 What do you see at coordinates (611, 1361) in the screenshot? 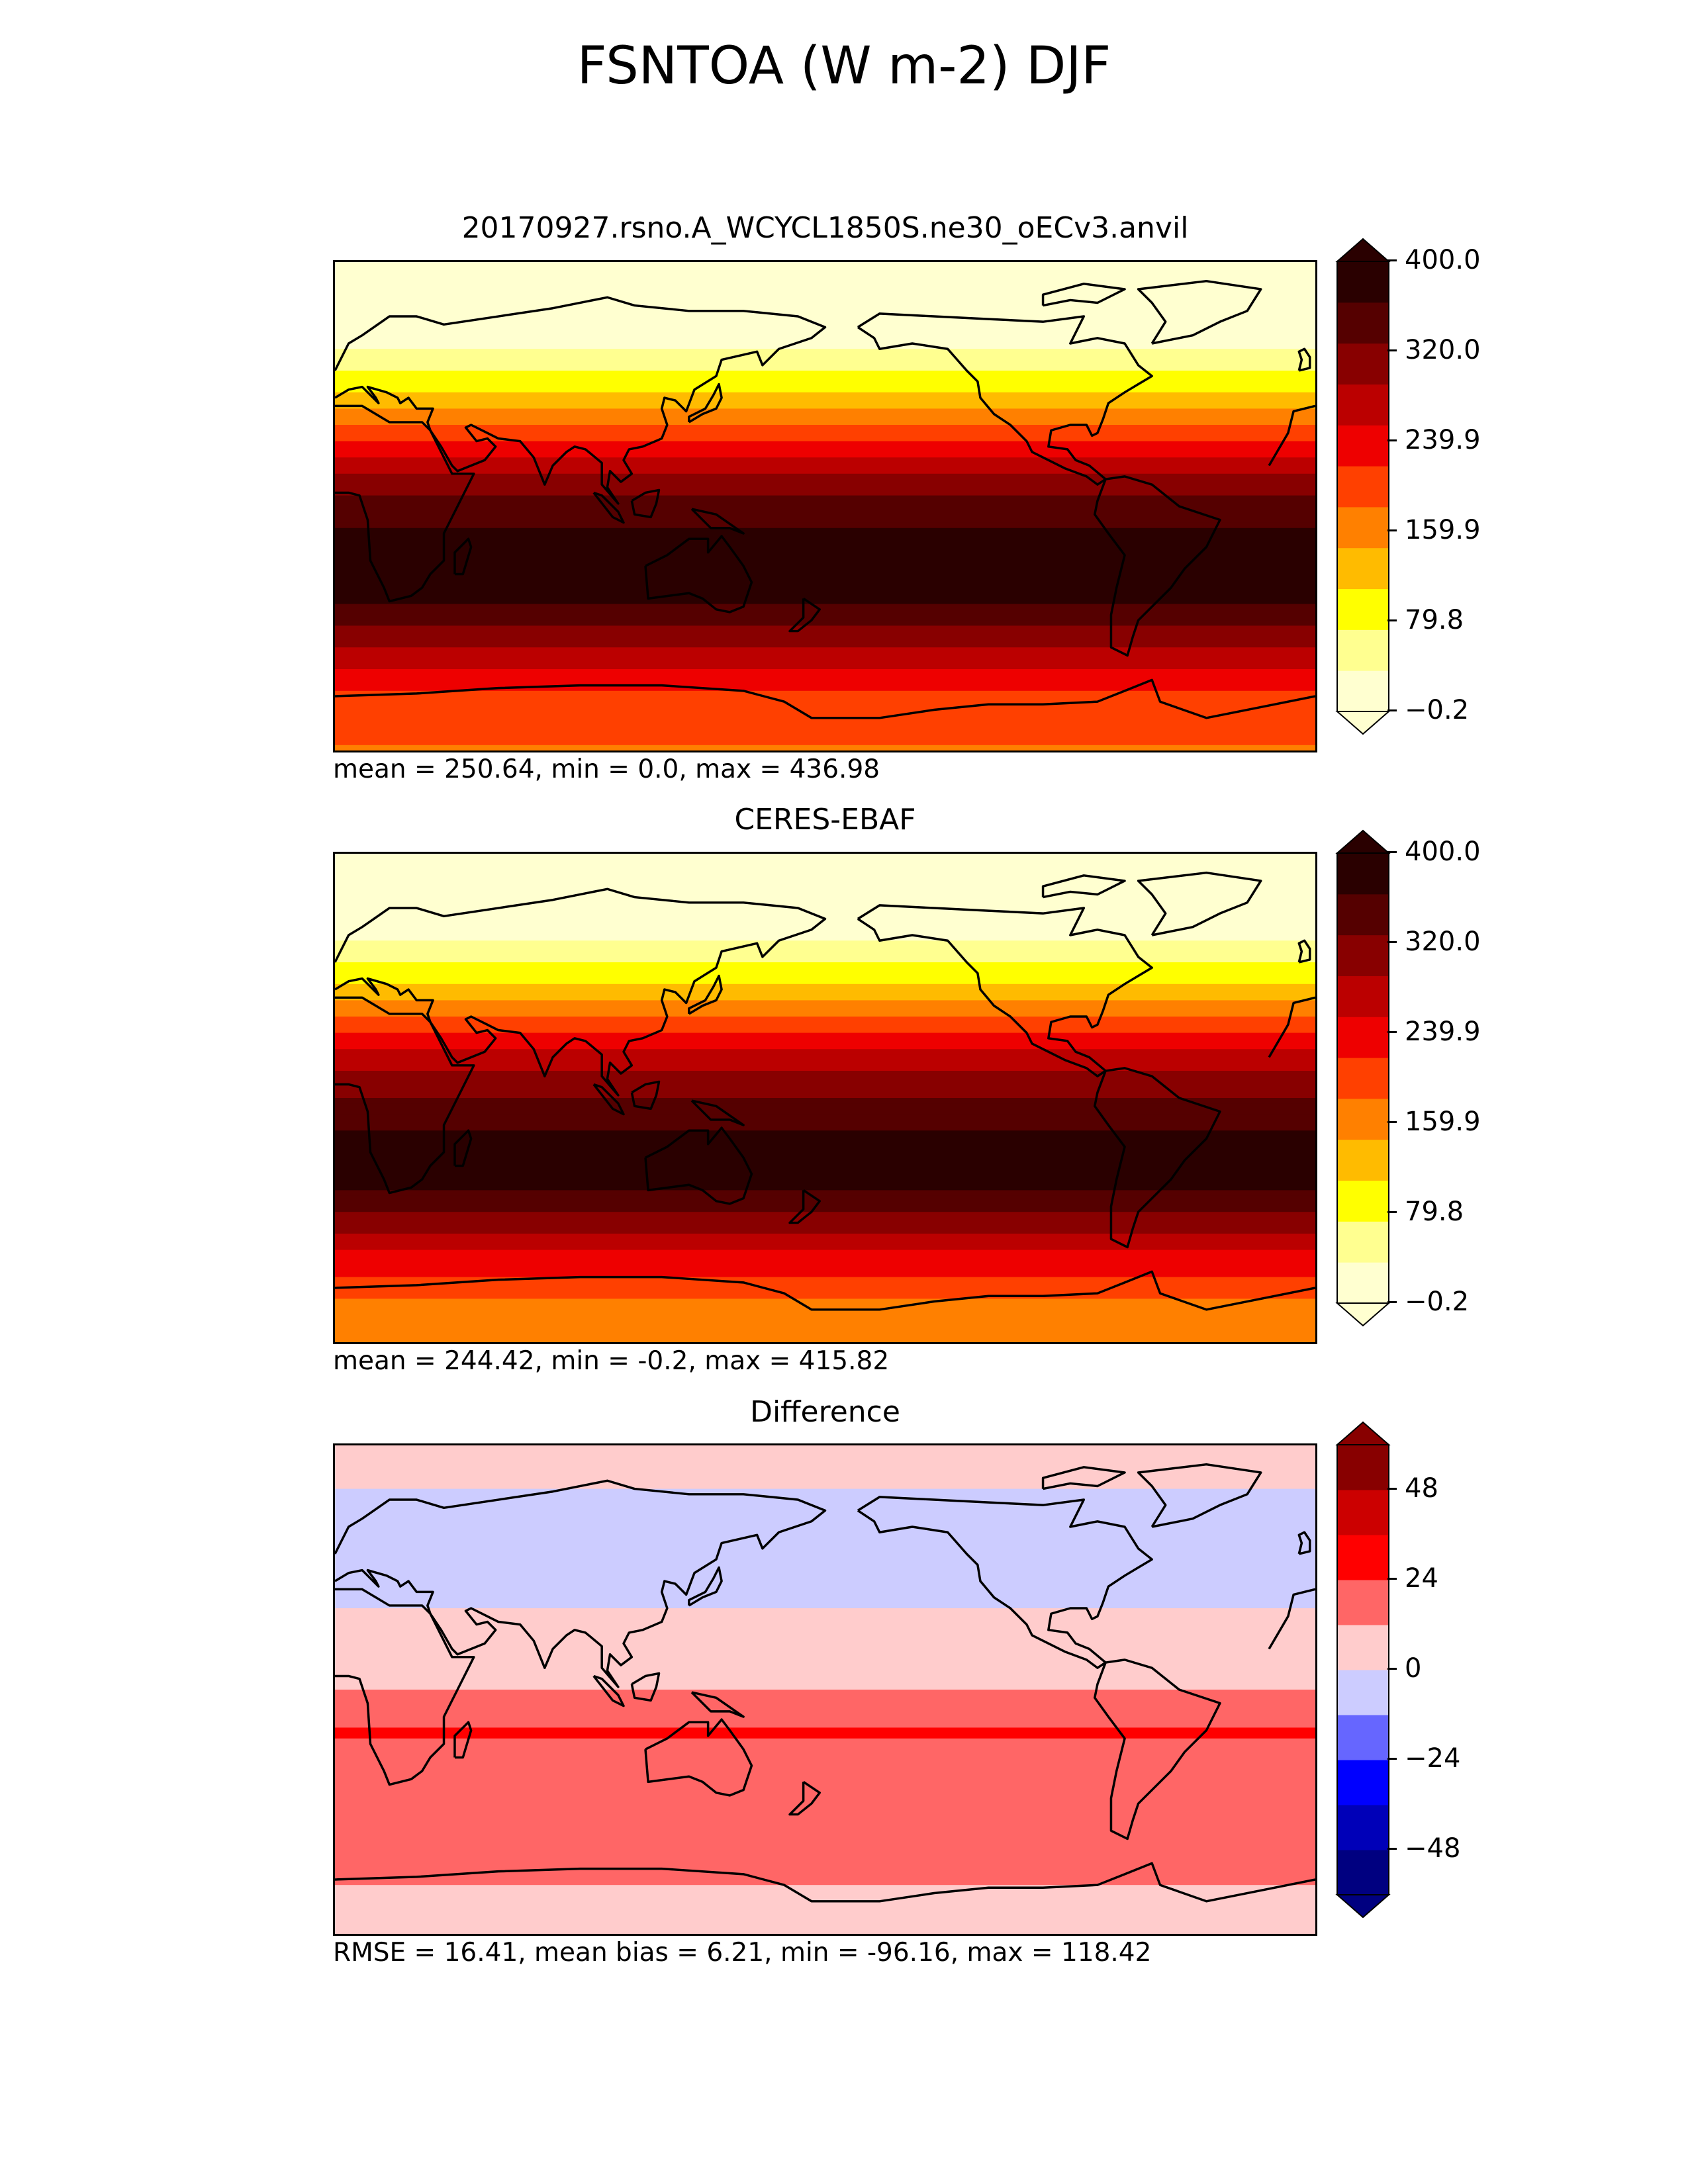
I see `panel-2-stats: mean = 244.42, min = -0.2, max = 415.82` at bounding box center [611, 1361].